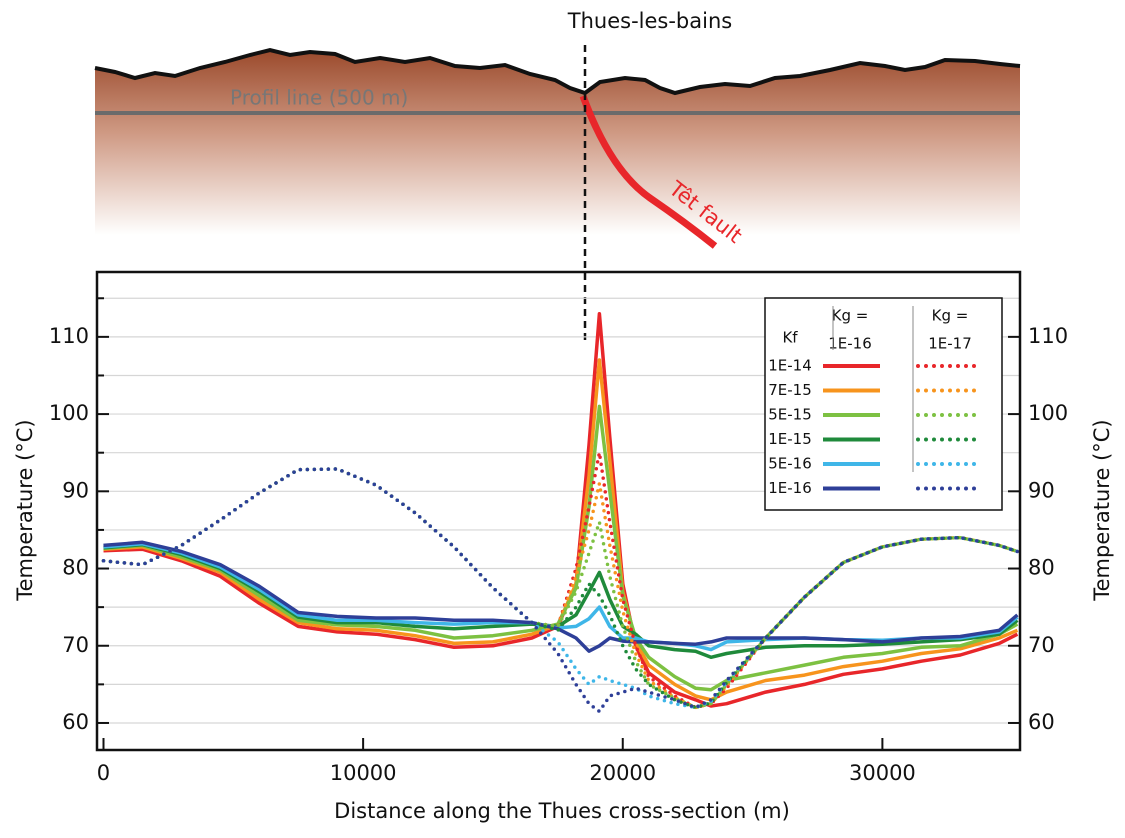 The image size is (1125, 838). Describe the element at coordinates (1041, 722) in the screenshot. I see `y2-tick-label: 60` at that location.